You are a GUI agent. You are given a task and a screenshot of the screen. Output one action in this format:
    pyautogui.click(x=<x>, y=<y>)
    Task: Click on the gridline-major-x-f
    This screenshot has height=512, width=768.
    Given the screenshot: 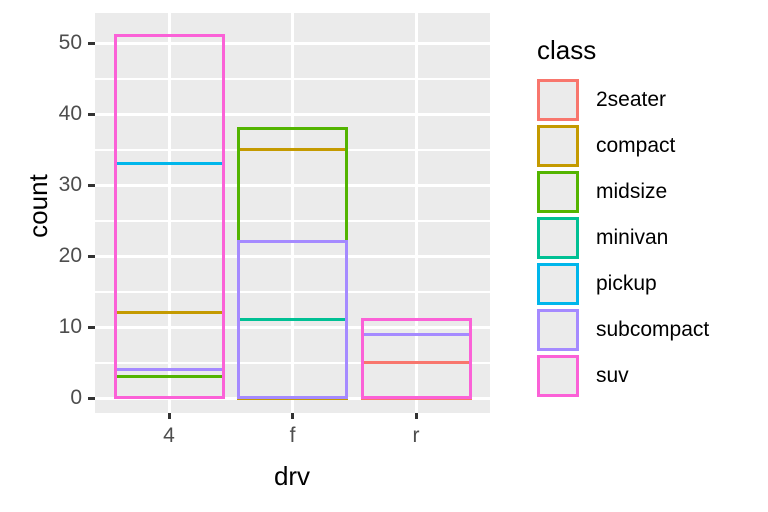 What is the action you would take?
    pyautogui.click(x=292, y=213)
    